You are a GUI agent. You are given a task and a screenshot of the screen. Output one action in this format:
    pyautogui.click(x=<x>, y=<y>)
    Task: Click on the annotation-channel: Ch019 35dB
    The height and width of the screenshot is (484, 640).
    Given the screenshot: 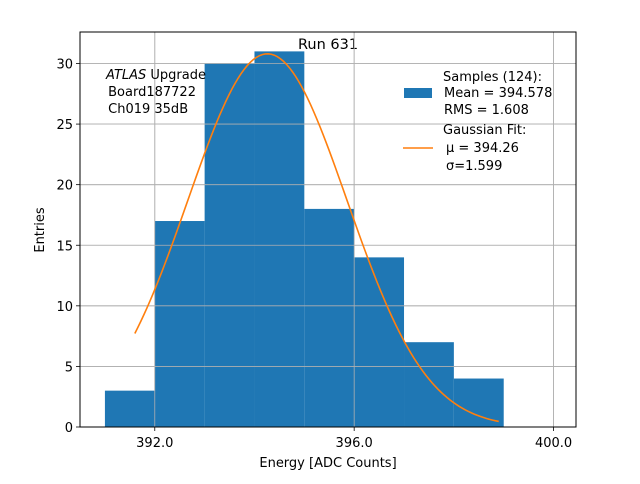 What is the action you would take?
    pyautogui.click(x=146, y=109)
    